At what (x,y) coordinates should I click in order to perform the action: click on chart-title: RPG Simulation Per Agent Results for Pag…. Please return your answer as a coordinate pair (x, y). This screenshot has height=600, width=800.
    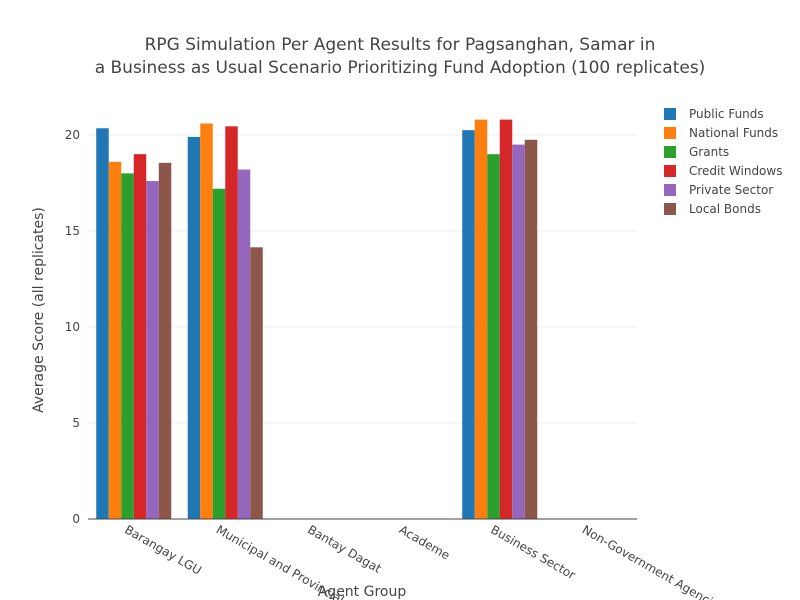
    Looking at the image, I should click on (400, 45).